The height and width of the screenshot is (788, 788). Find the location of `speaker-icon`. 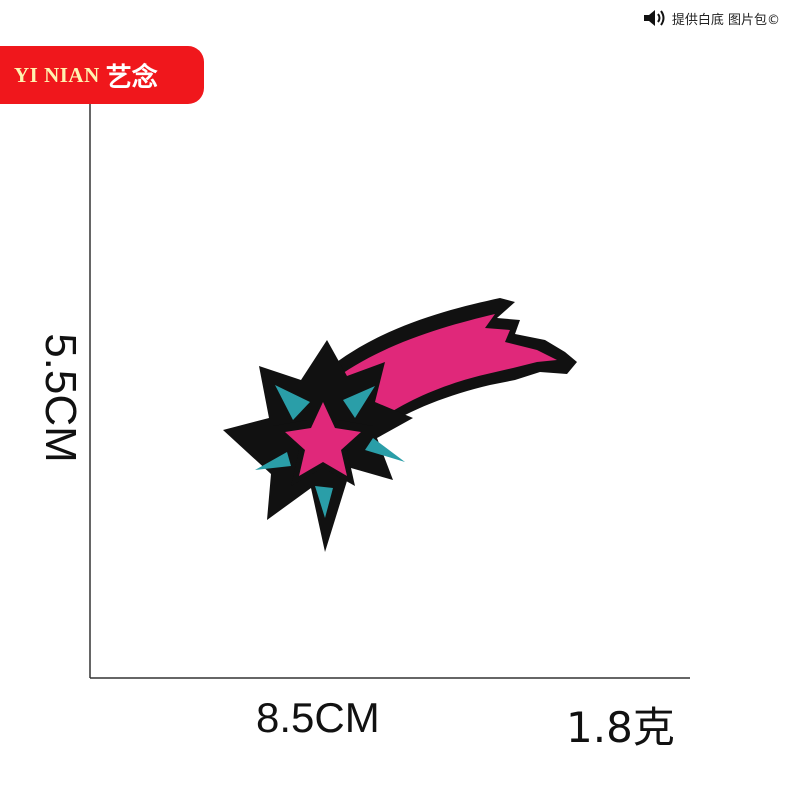

speaker-icon is located at coordinates (654, 18).